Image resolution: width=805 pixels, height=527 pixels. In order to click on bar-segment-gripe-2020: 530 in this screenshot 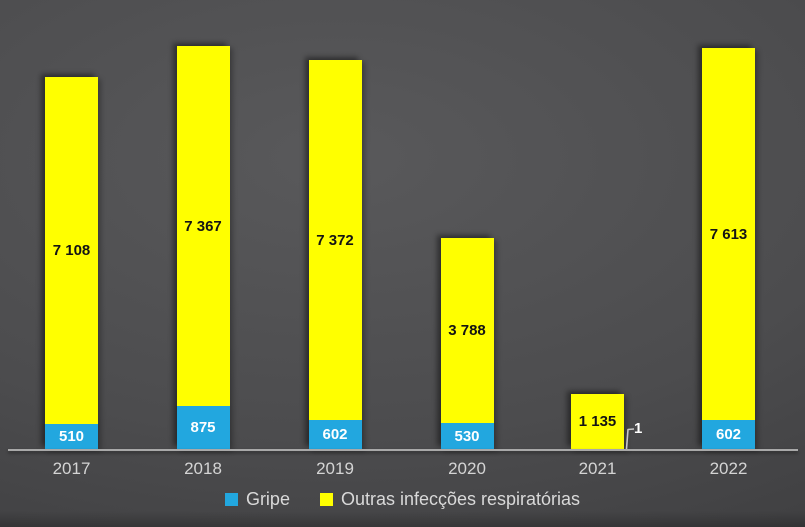, I will do `click(467, 436)`.